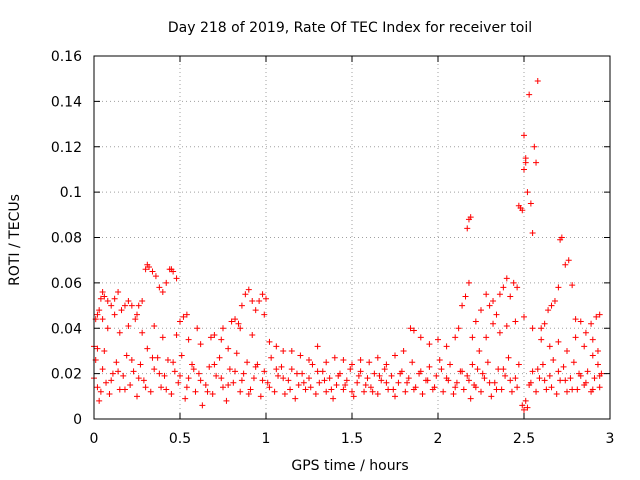 Image resolution: width=640 pixels, height=480 pixels. Describe the element at coordinates (66, 284) in the screenshot. I see `y-tick-label: 0.06` at that location.